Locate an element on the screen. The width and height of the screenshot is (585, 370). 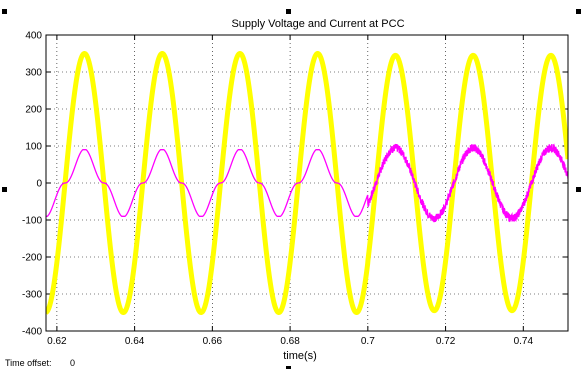
x-tick-label: 0.62 is located at coordinates (57, 341).